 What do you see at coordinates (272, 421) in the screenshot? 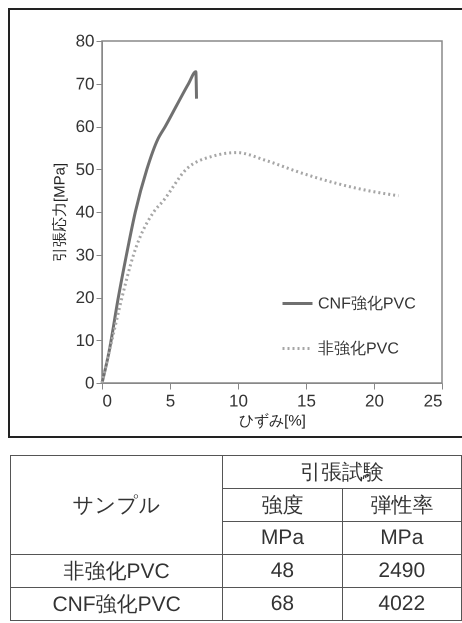
I see `x-axis-title: ひずみ[%]` at bounding box center [272, 421].